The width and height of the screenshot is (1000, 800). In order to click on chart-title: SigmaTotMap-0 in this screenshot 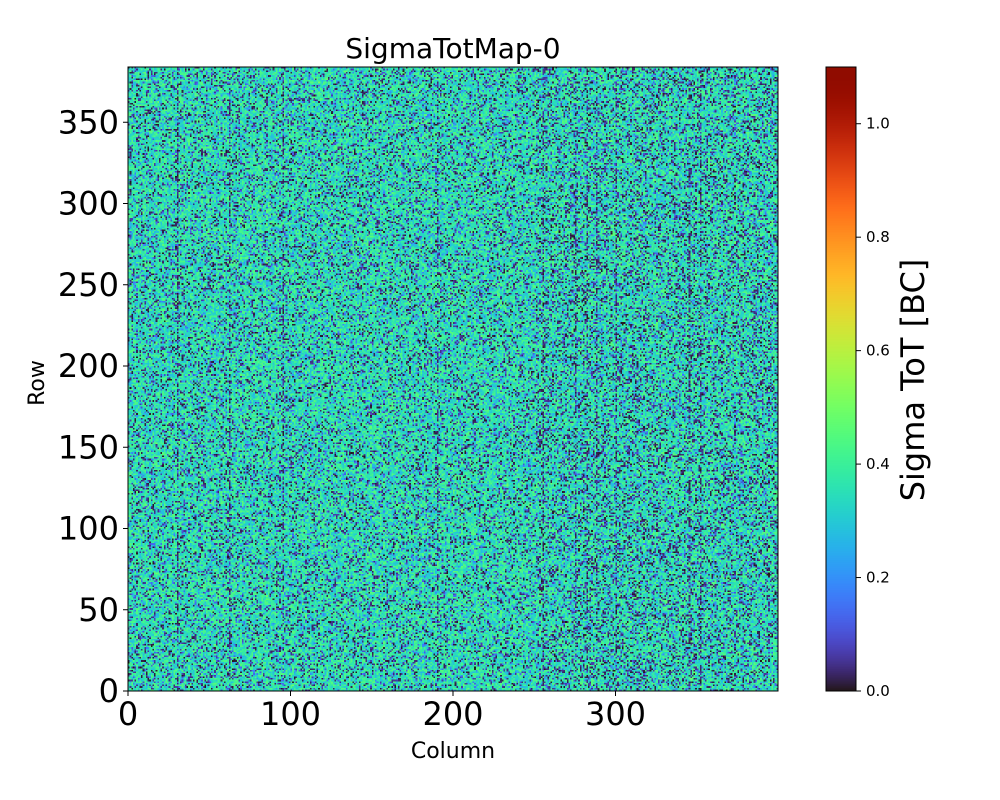, I will do `click(452, 48)`.